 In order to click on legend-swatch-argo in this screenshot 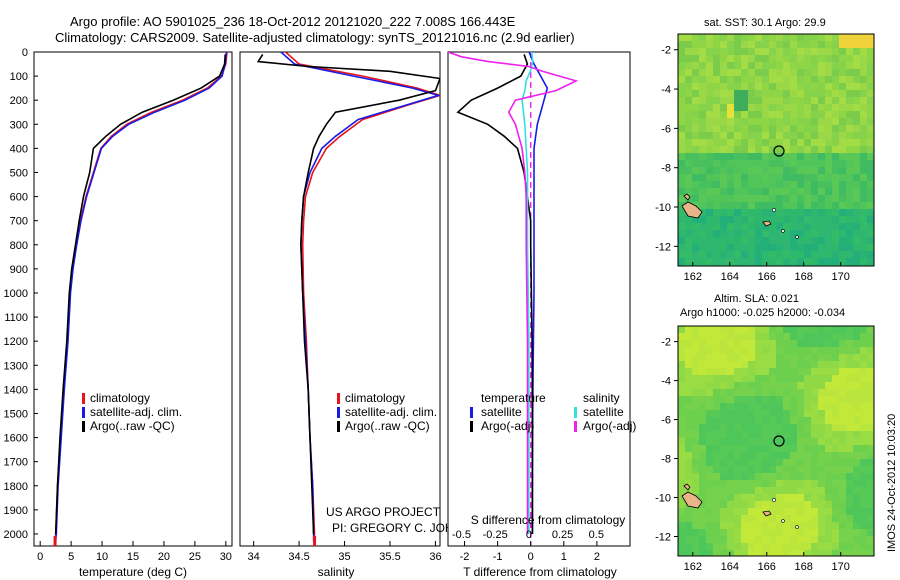, I will do `click(338, 426)`.